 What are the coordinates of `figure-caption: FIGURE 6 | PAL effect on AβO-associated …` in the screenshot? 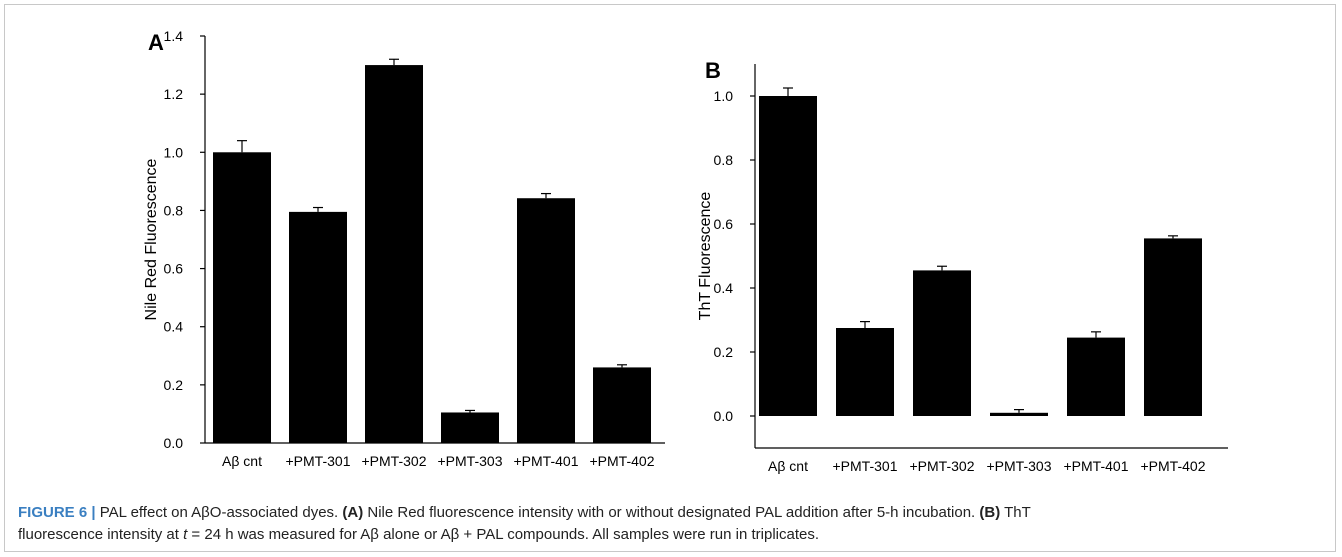 It's located at (668, 524).